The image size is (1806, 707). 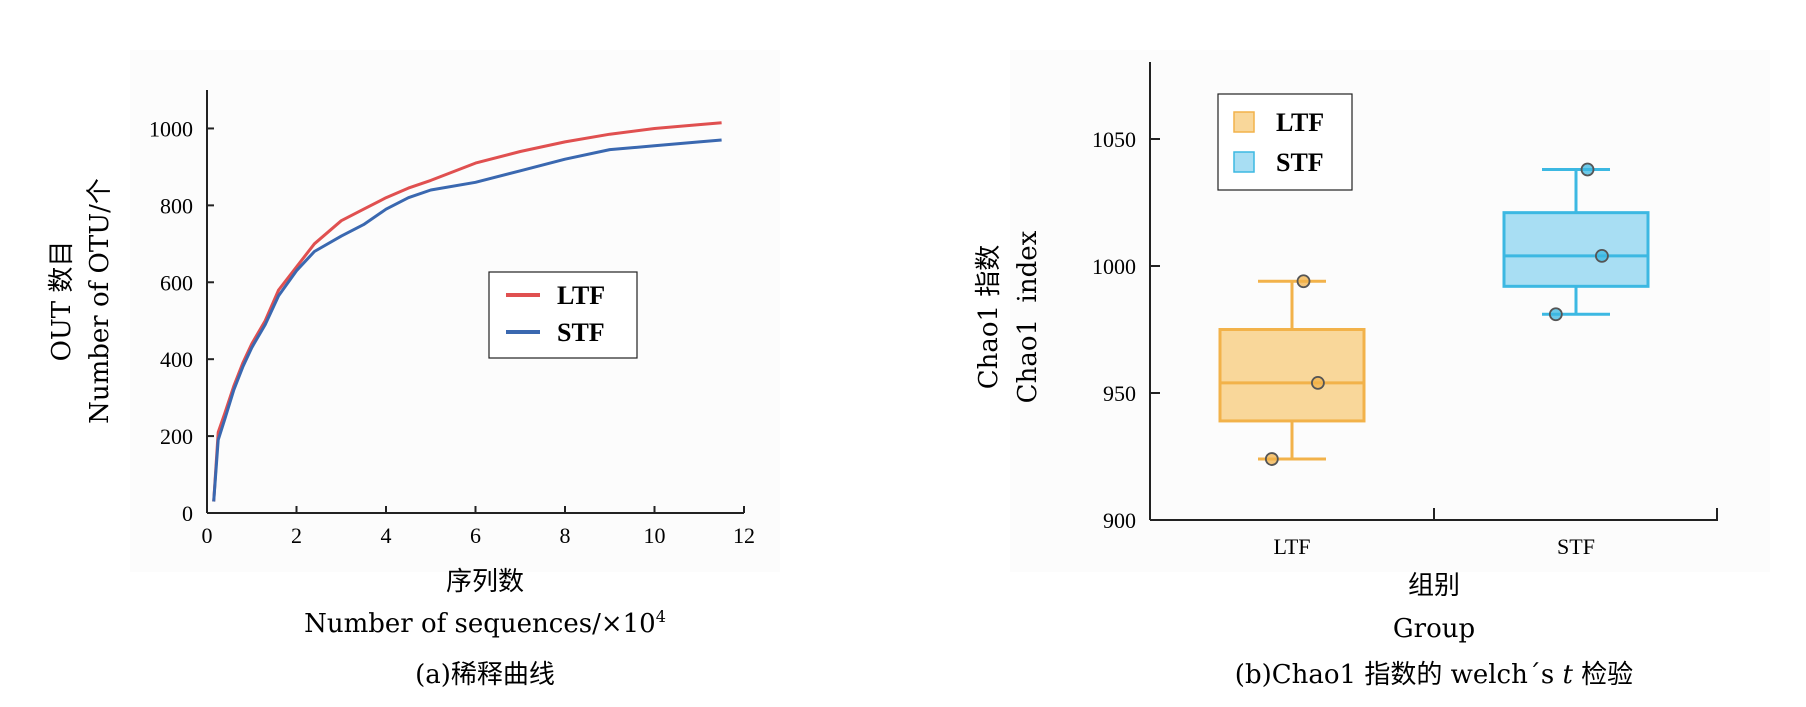 I want to click on b-legend-label-ltf: LTF, so click(x=1300, y=122).